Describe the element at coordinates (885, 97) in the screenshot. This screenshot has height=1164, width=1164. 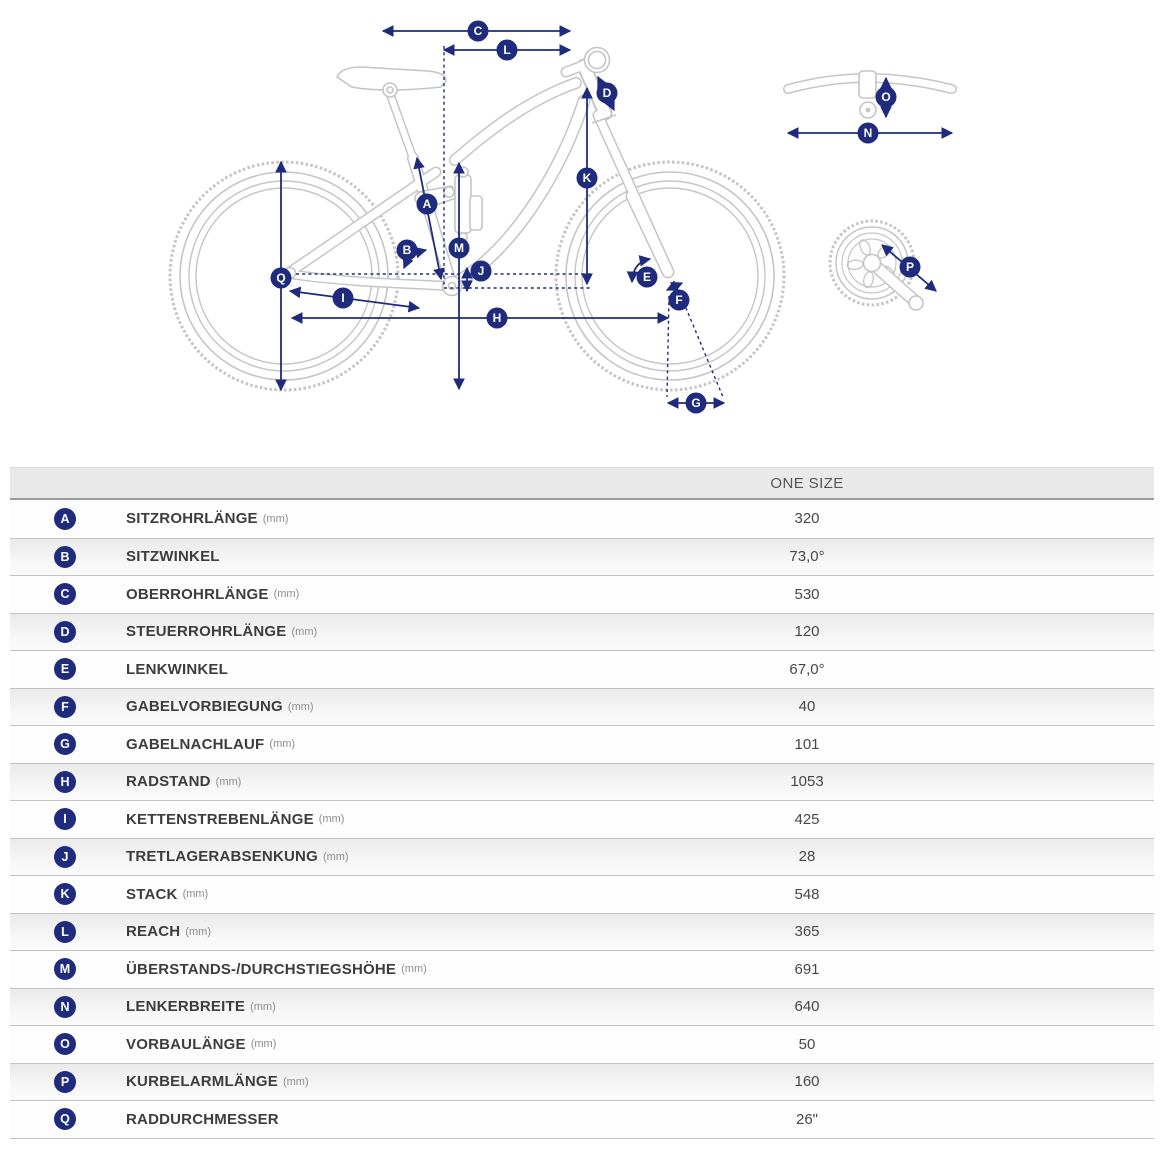
I see `svg-text: O` at that location.